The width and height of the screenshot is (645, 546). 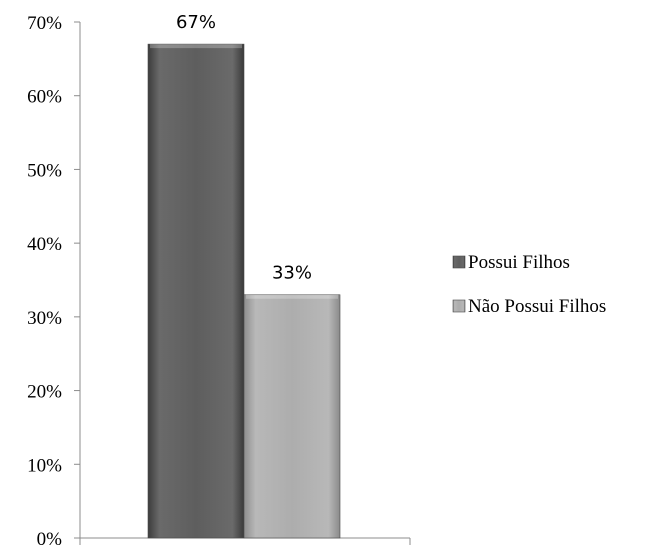 I want to click on y-axis-ticks, so click(x=77, y=280).